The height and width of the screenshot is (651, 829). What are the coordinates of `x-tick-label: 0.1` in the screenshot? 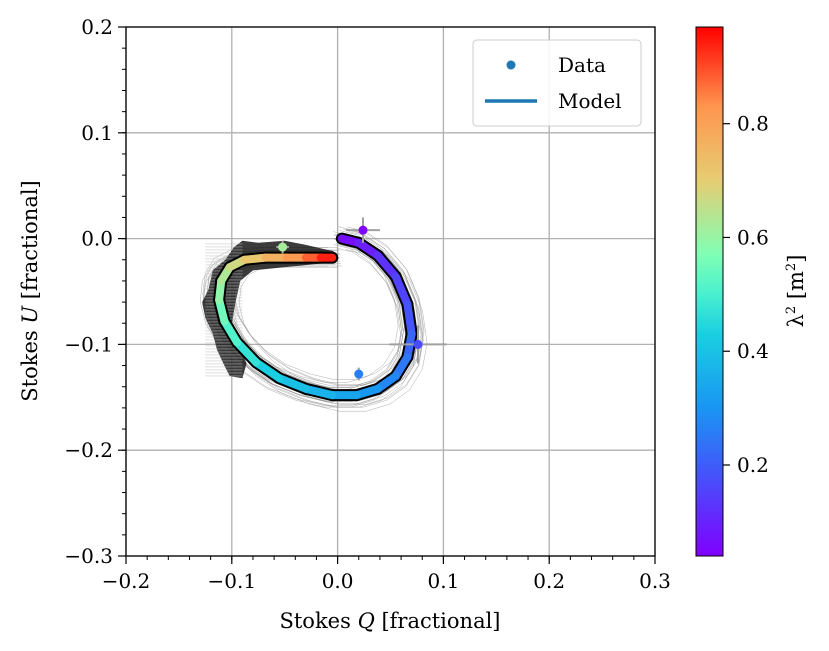 It's located at (443, 581).